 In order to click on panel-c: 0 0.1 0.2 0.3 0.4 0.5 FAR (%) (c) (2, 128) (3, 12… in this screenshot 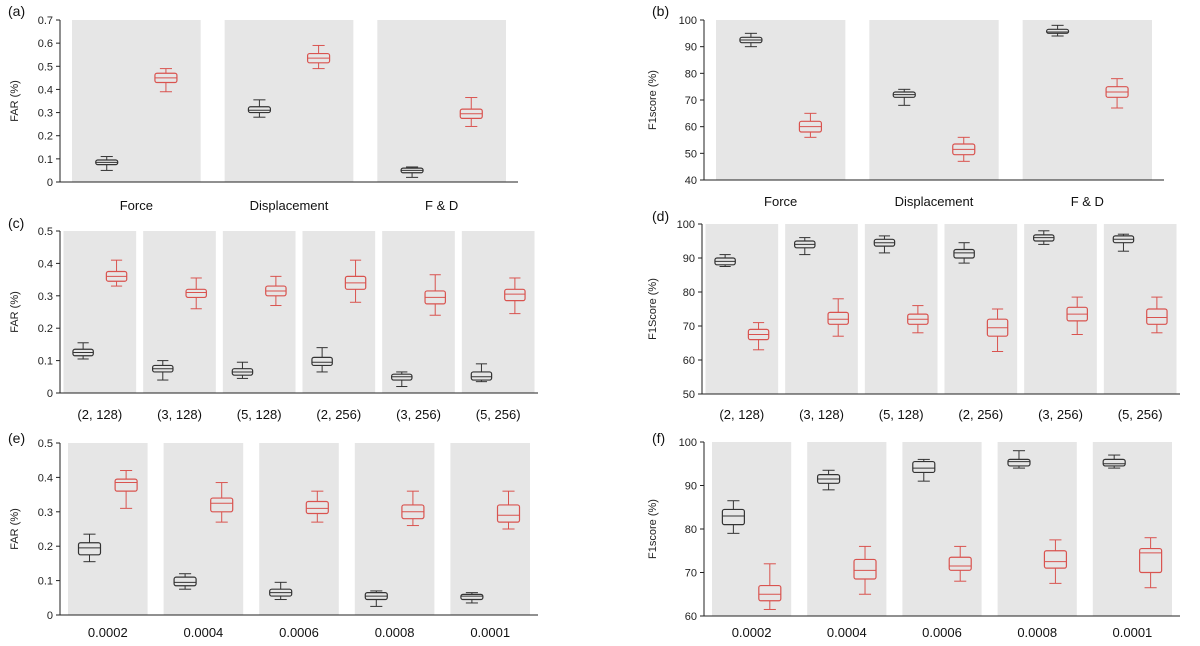, I will do `click(273, 318)`.